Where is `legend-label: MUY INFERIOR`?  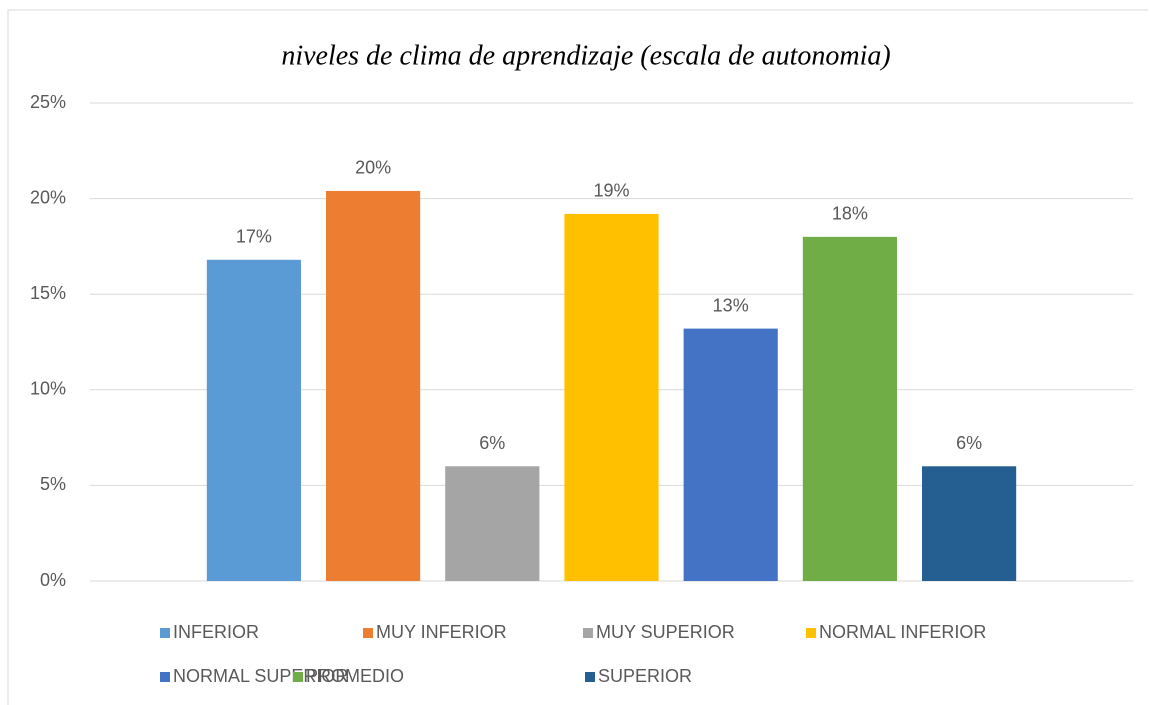
legend-label: MUY INFERIOR is located at coordinates (441, 632).